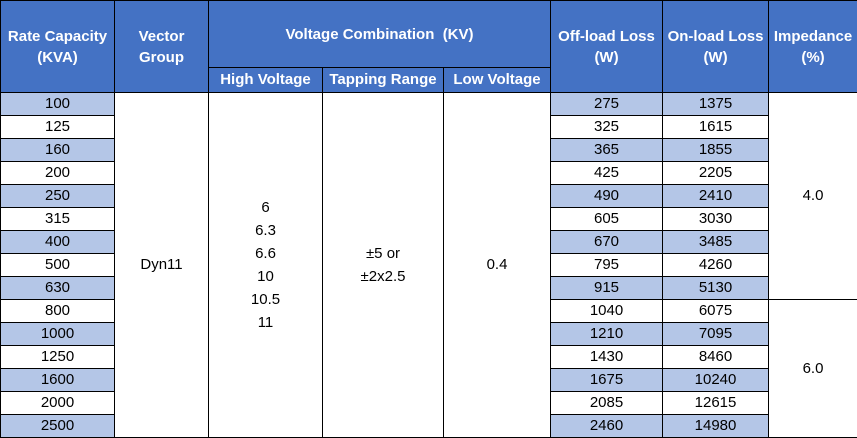  I want to click on cell-rate-capacity: 800, so click(58, 311).